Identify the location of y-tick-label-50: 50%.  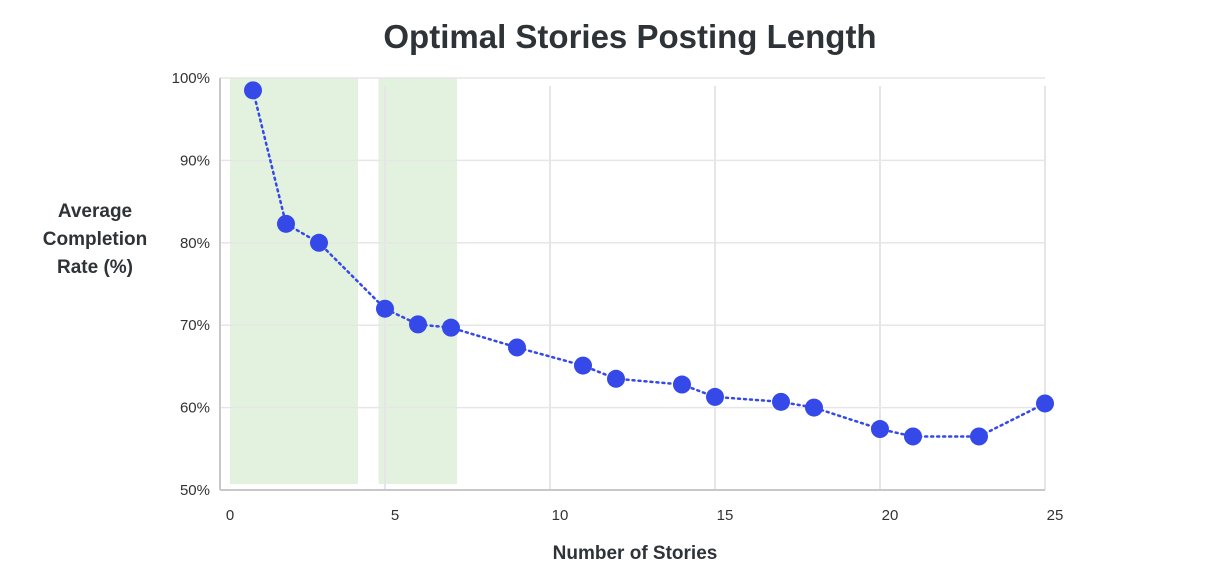
(195, 490).